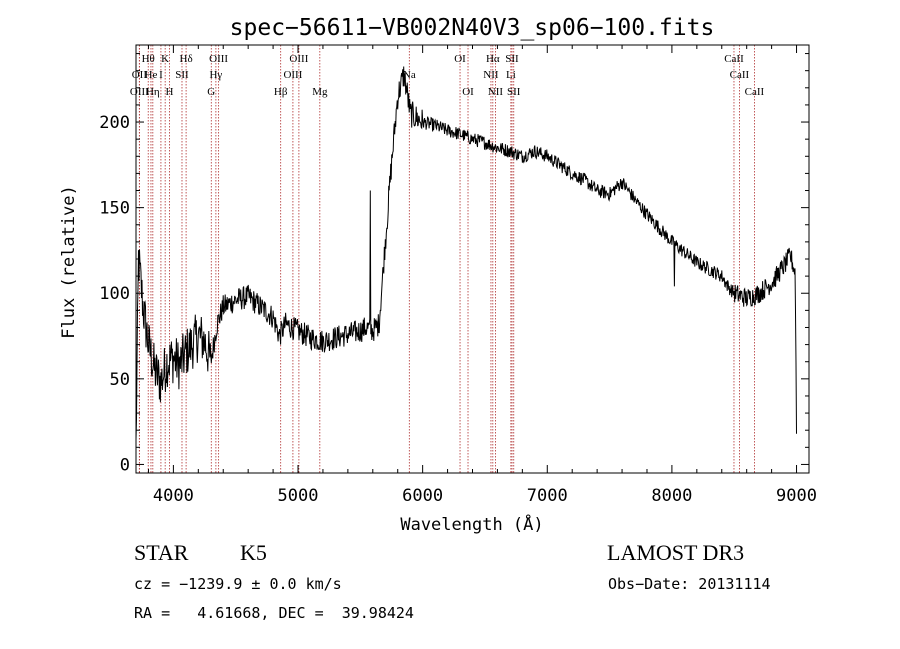  I want to click on line-marker-label: Hη, so click(153, 92).